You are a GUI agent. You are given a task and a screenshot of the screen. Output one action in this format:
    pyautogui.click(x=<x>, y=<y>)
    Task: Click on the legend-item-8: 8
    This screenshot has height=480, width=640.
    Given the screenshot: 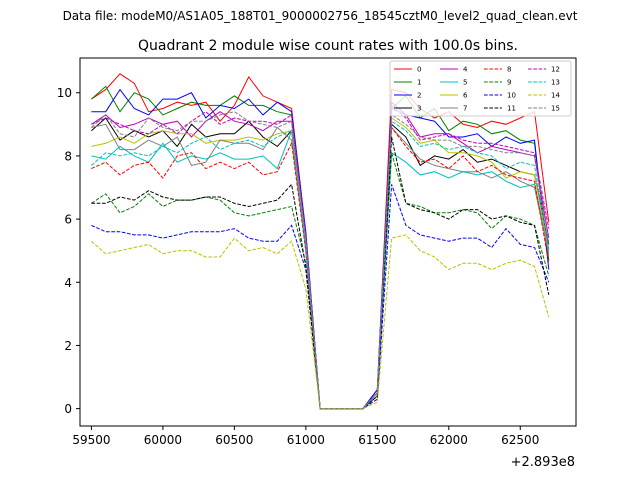 What is the action you would take?
    pyautogui.click(x=497, y=70)
    